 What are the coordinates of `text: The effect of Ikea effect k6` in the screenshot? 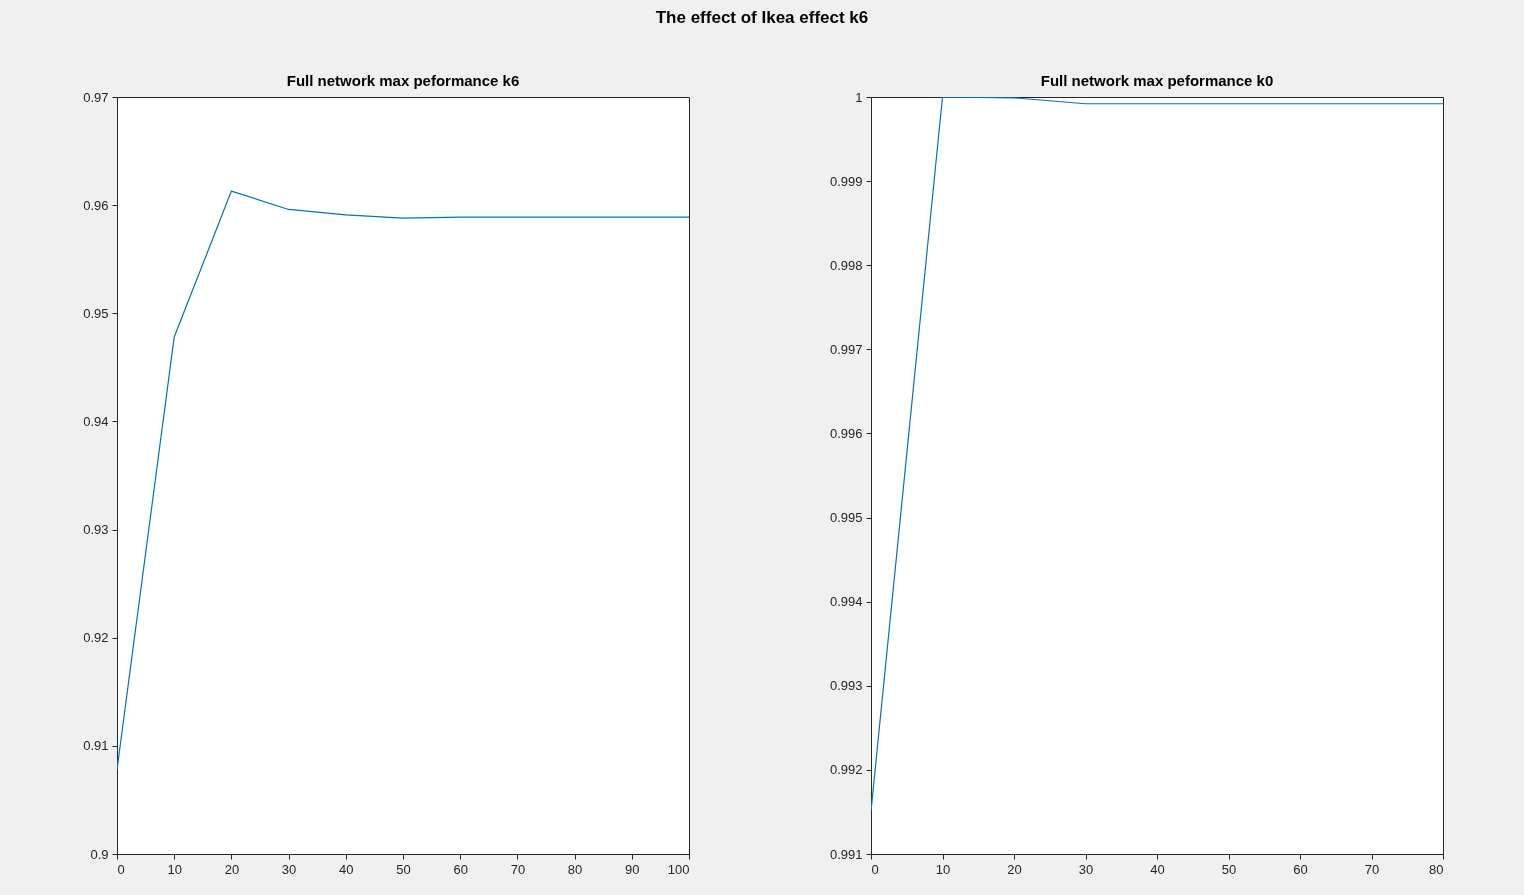 It's located at (762, 18).